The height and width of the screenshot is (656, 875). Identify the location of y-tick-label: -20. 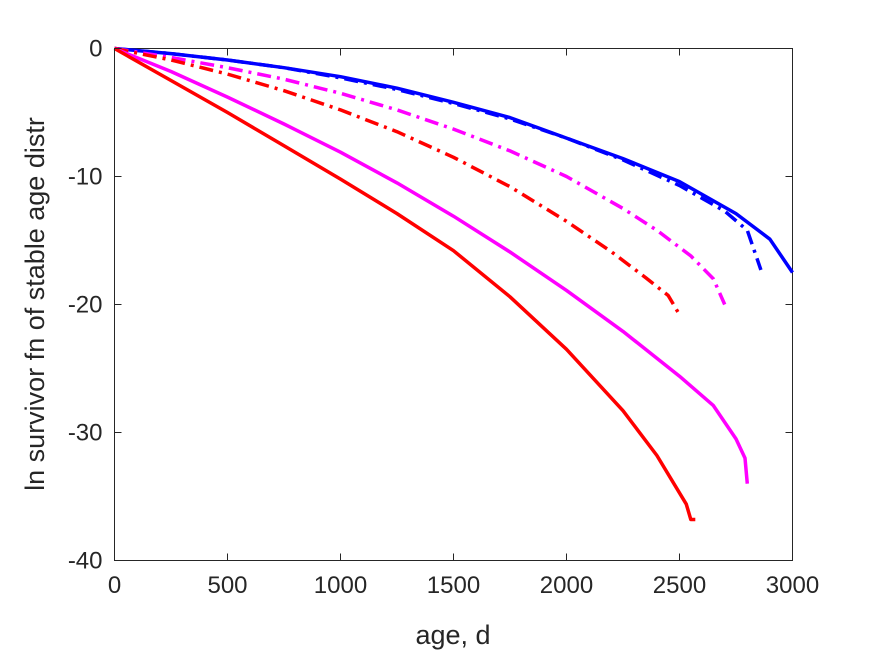
(85, 305).